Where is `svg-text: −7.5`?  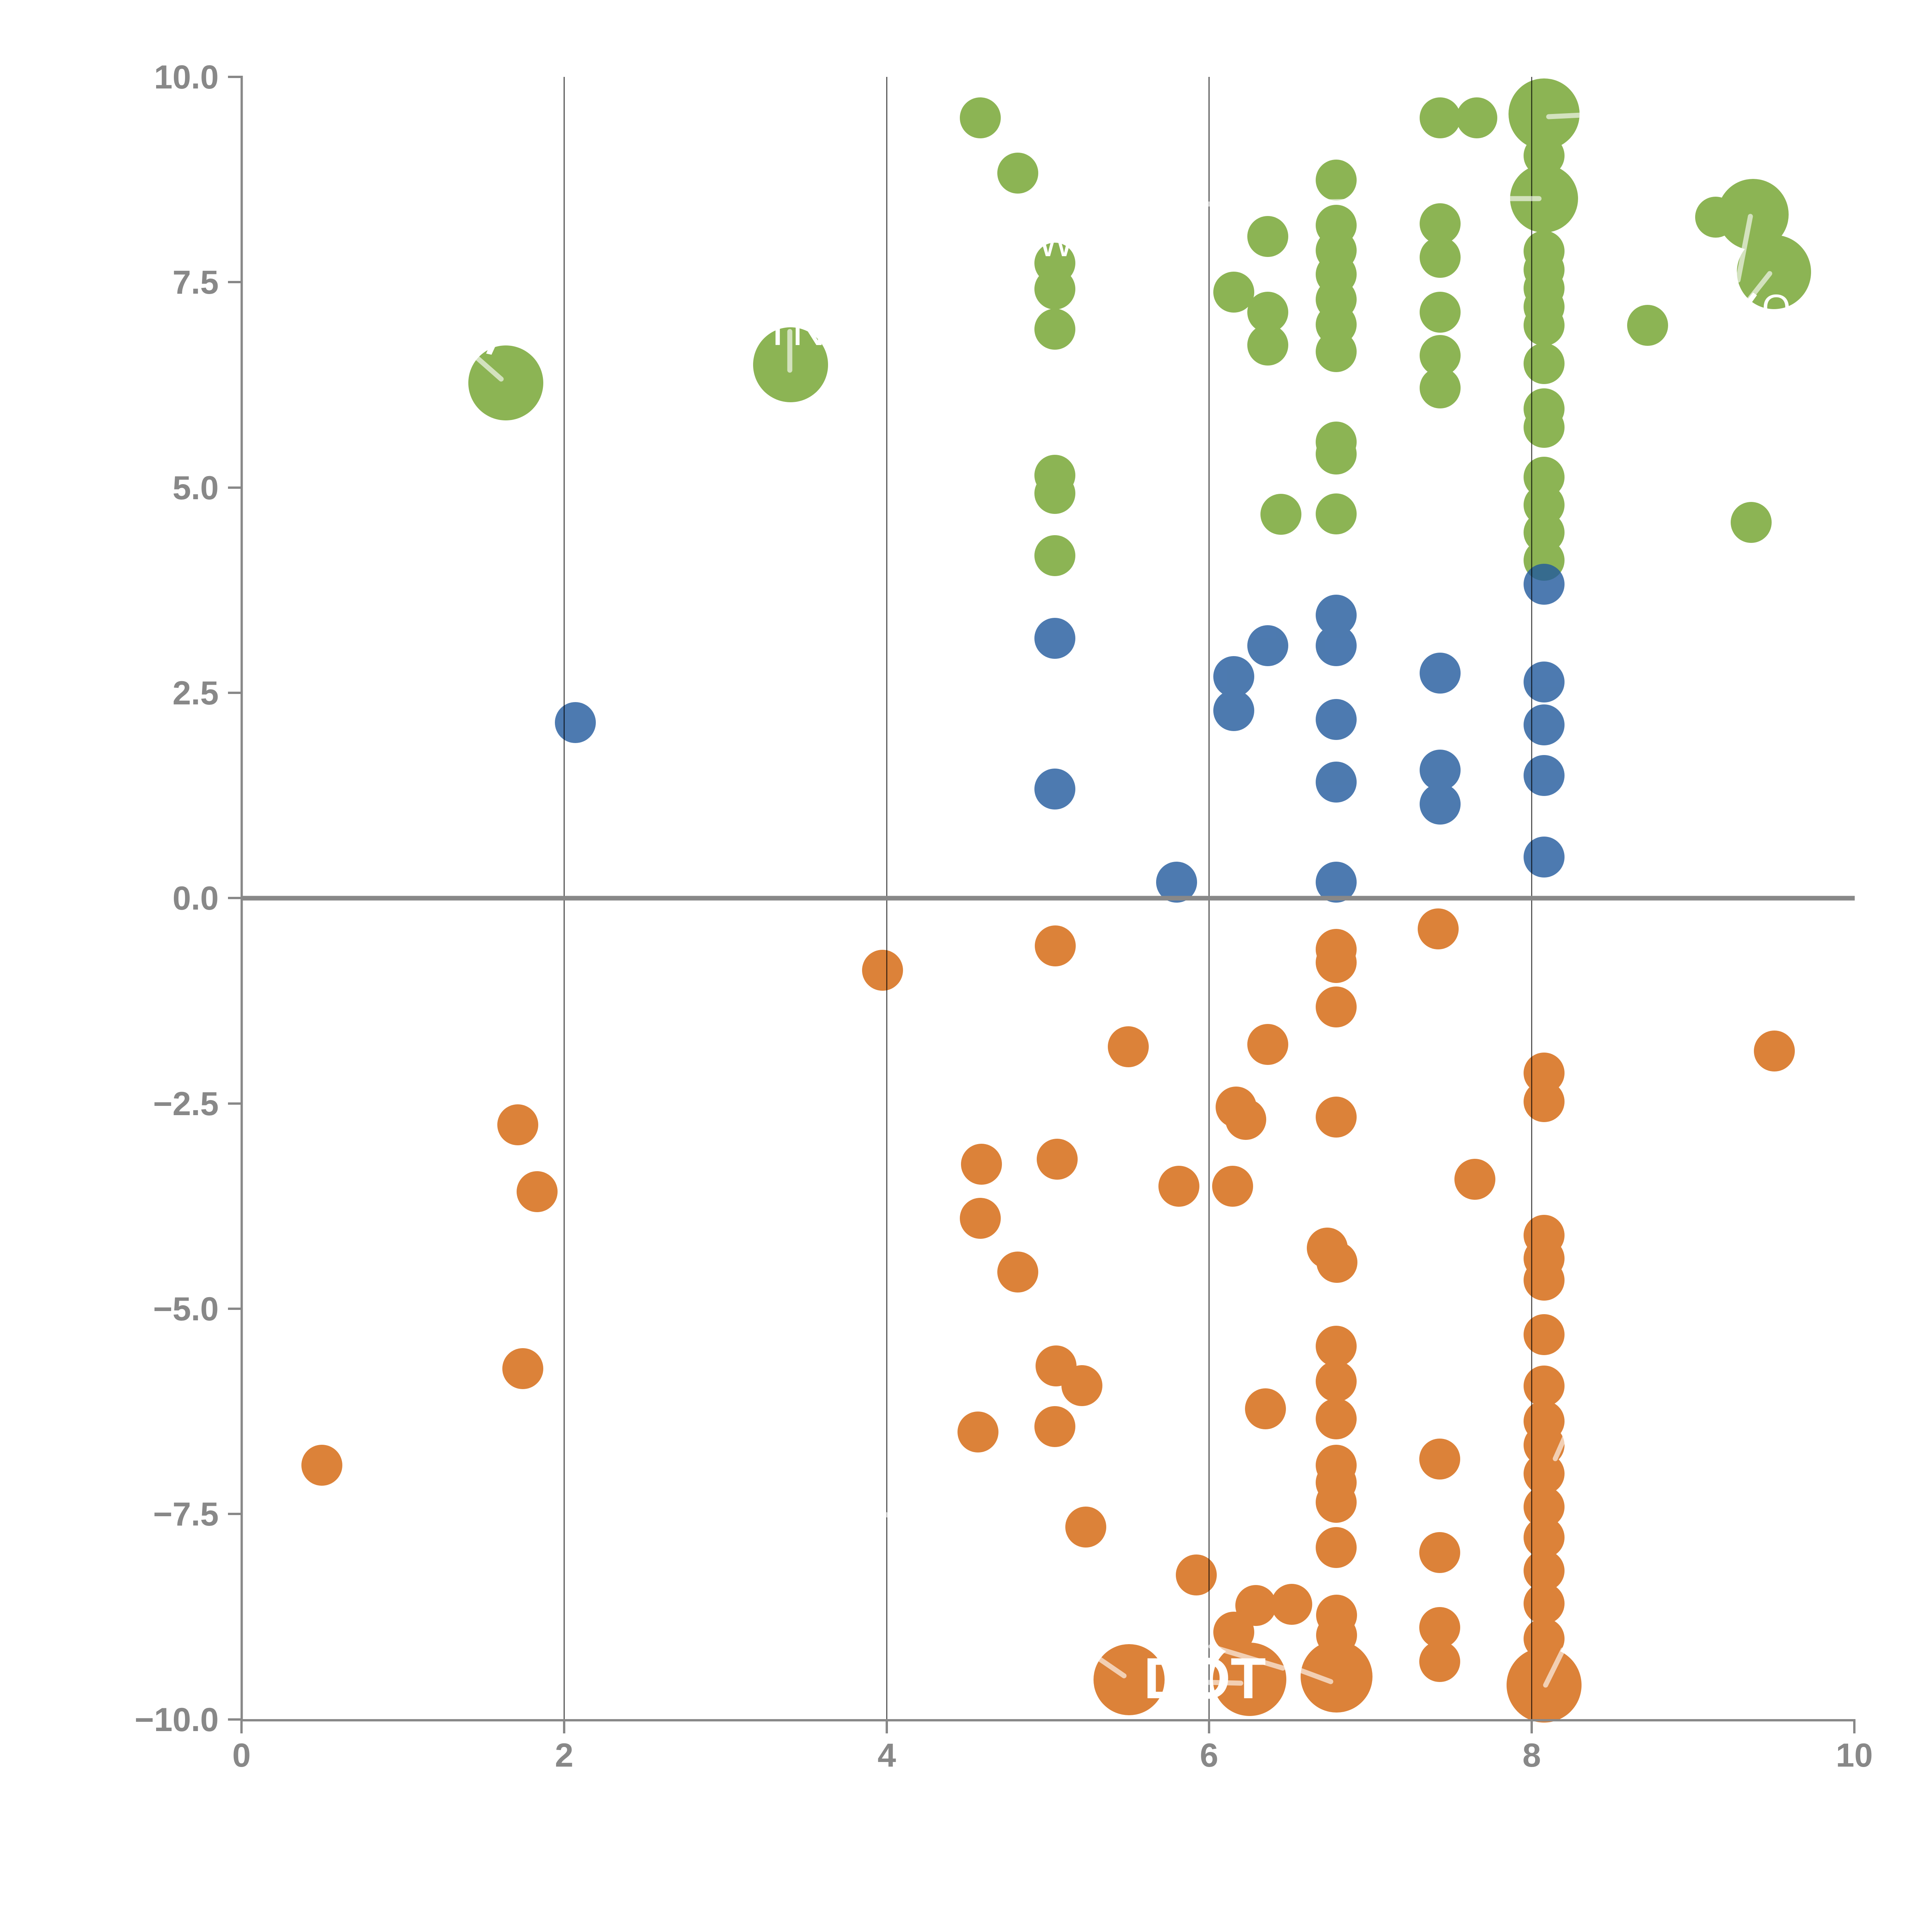
svg-text: −7.5 is located at coordinates (186, 1515).